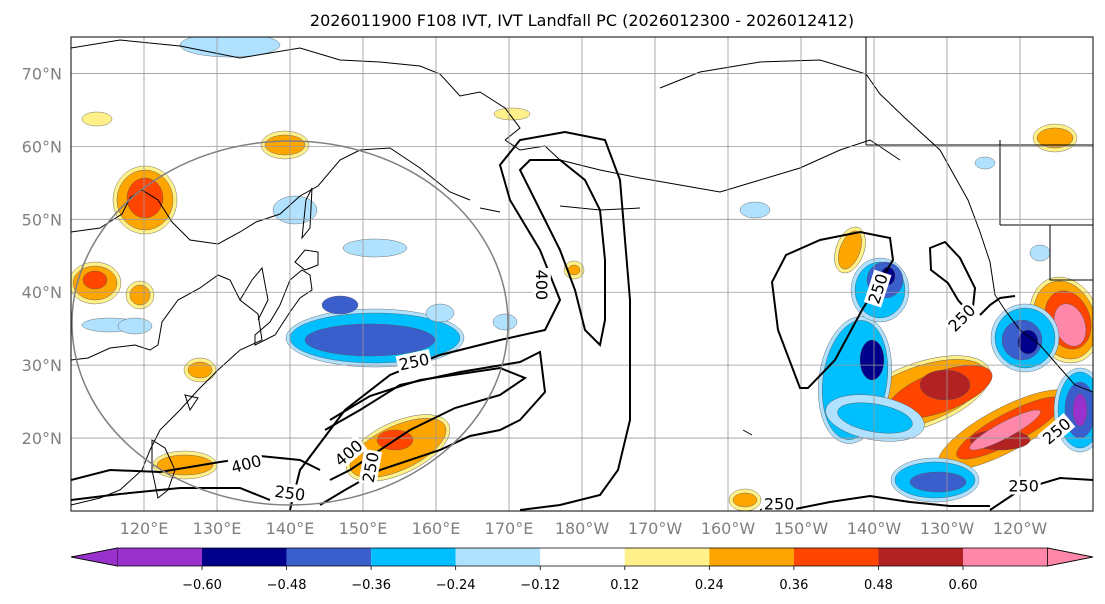 This screenshot has height=604, width=1105. What do you see at coordinates (456, 585) in the screenshot?
I see `colorbar-tick-label: −0.24` at bounding box center [456, 585].